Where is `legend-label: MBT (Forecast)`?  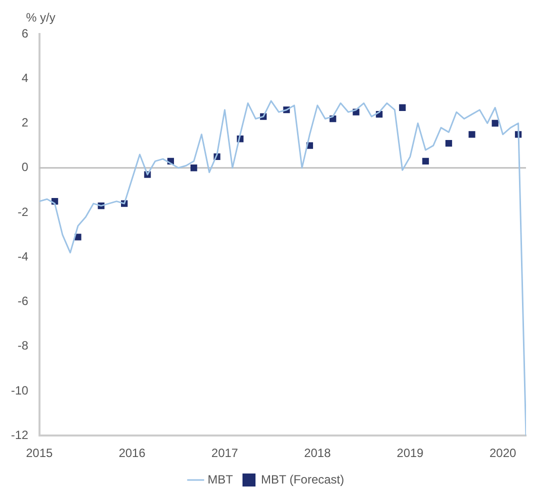
legend-label: MBT (Forecast) is located at coordinates (302, 479).